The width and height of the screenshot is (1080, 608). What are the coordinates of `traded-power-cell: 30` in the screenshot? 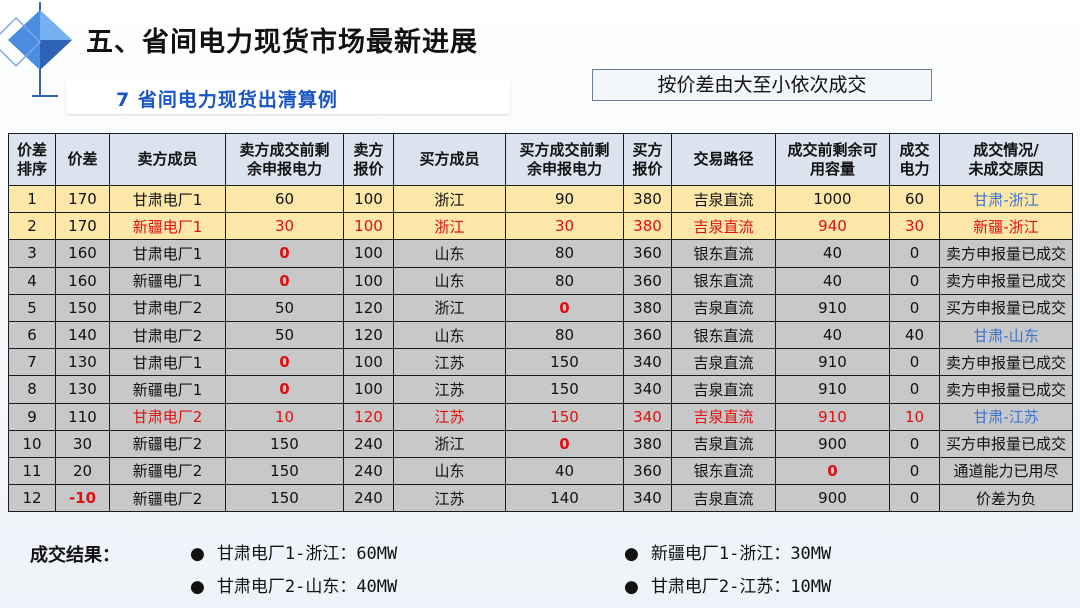 It's located at (914, 226).